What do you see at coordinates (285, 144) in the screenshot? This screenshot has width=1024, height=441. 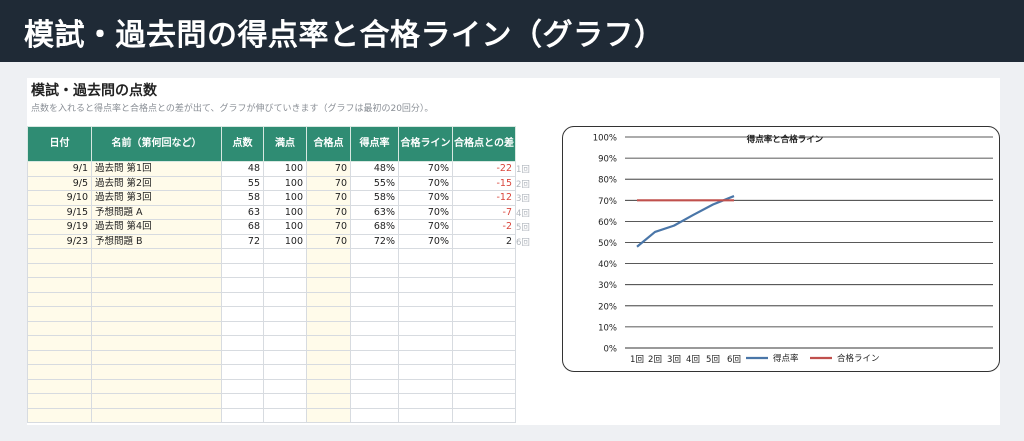 I see `col-header-full: 満点` at bounding box center [285, 144].